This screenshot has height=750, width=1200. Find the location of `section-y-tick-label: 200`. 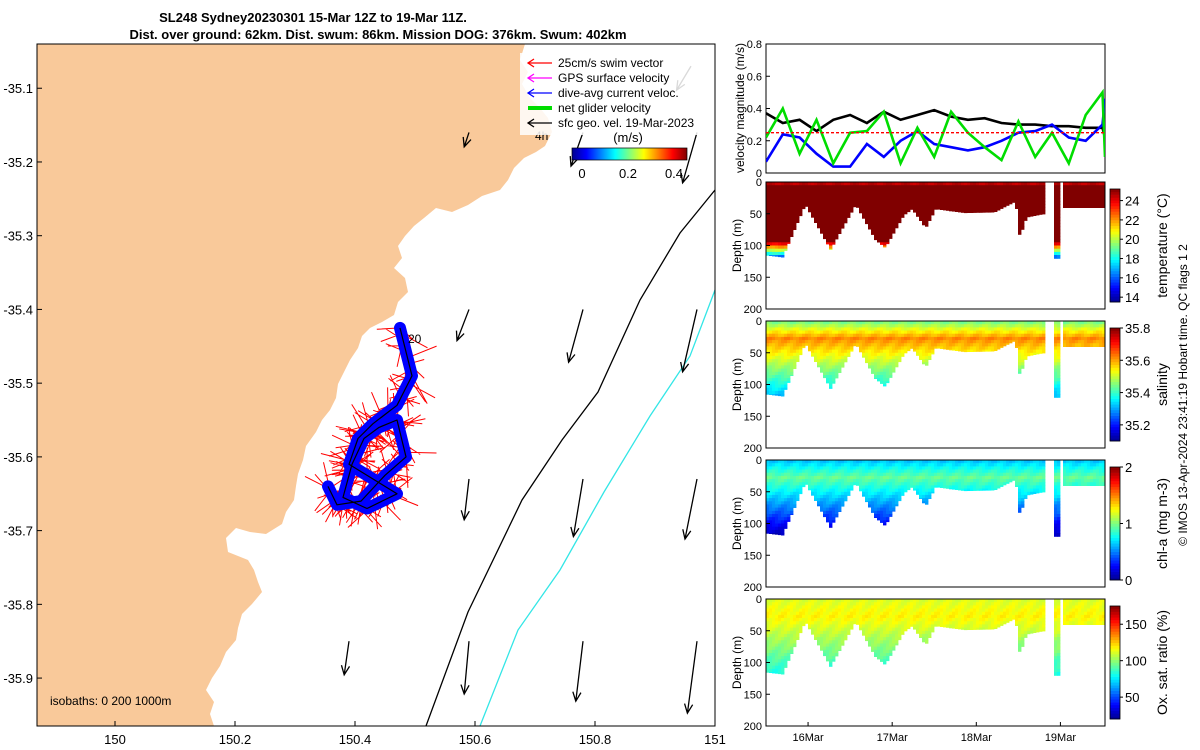

section-y-tick-label: 200 is located at coordinates (753, 449).